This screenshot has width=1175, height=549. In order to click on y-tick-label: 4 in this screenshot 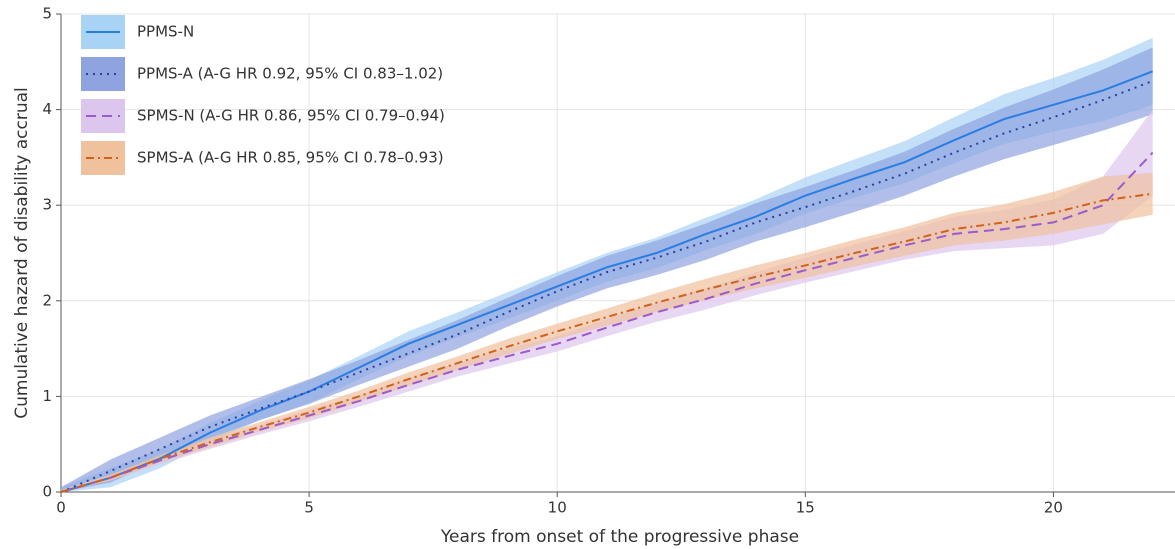, I will do `click(47, 109)`.